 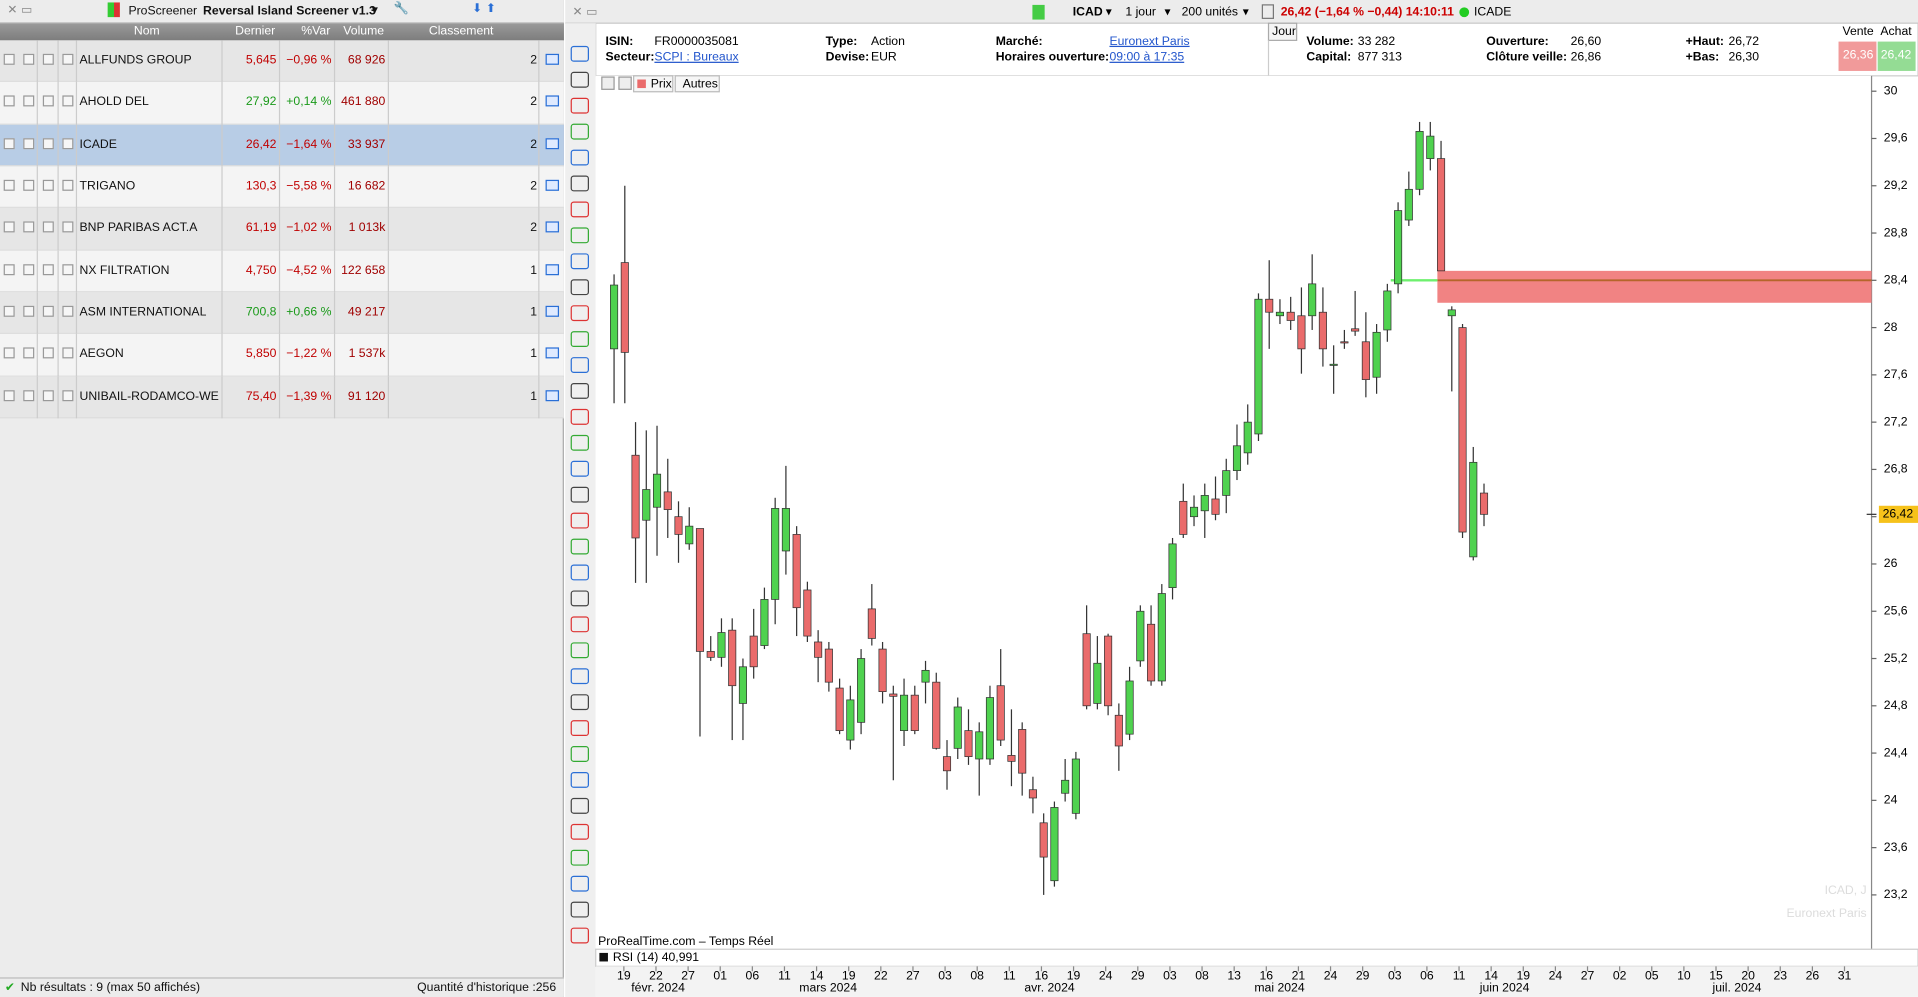 I want to click on field-value: 09:00 à 17:35, so click(x=1146, y=57).